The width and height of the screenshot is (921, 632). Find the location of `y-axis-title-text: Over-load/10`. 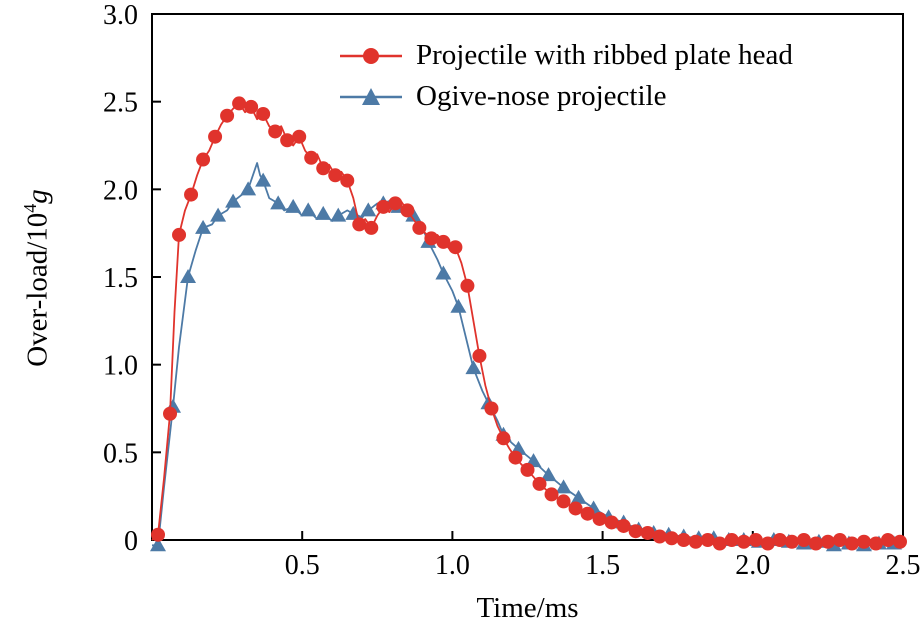

y-axis-title-text: Over-load/10 is located at coordinates (37, 289).